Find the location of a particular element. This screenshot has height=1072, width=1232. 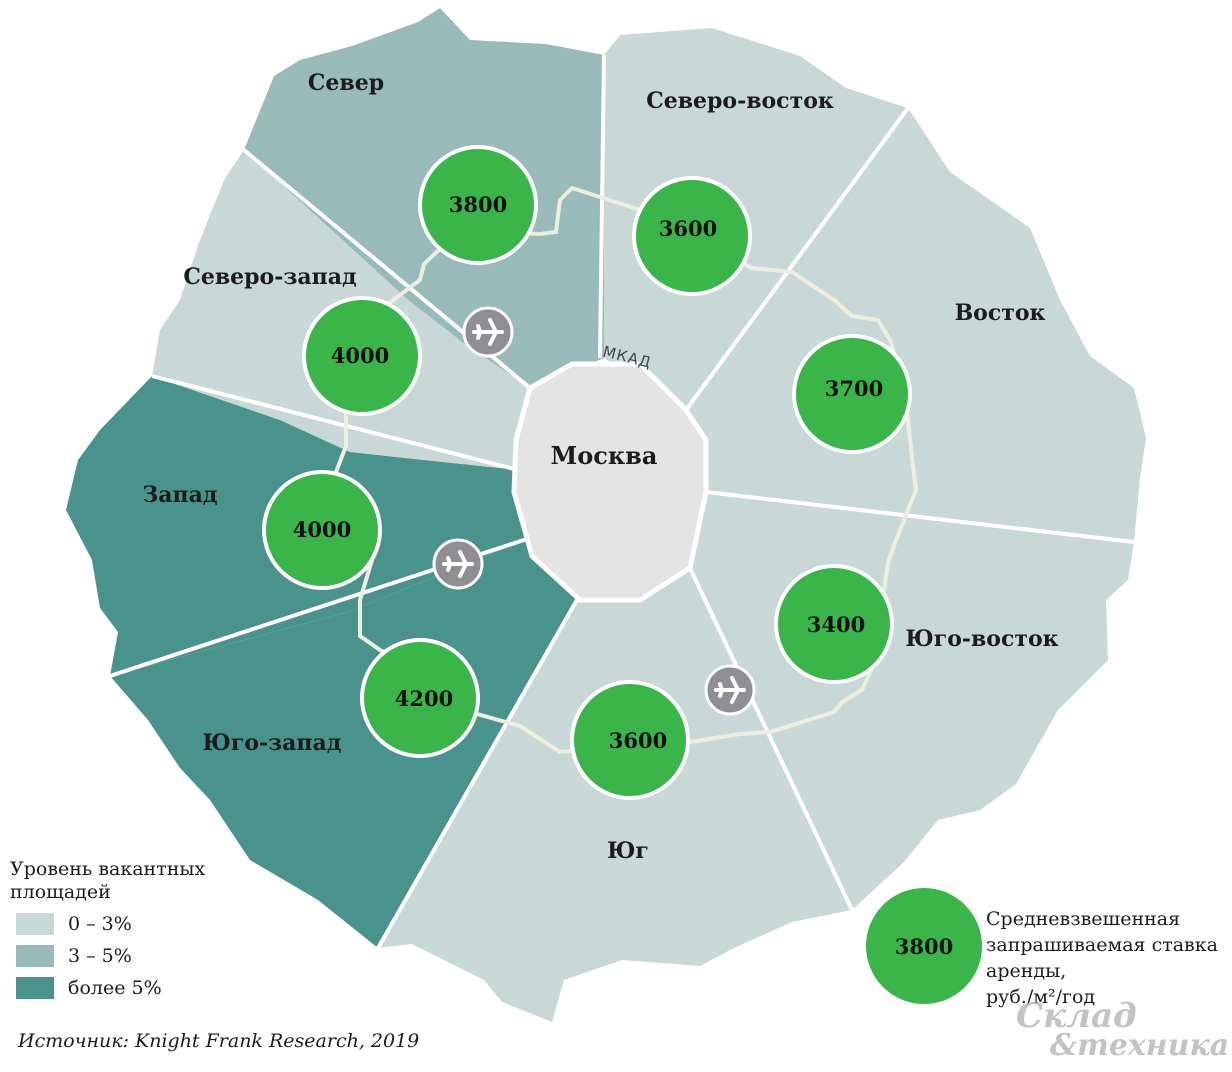

watermark-line: Склад is located at coordinates (1076, 1016).